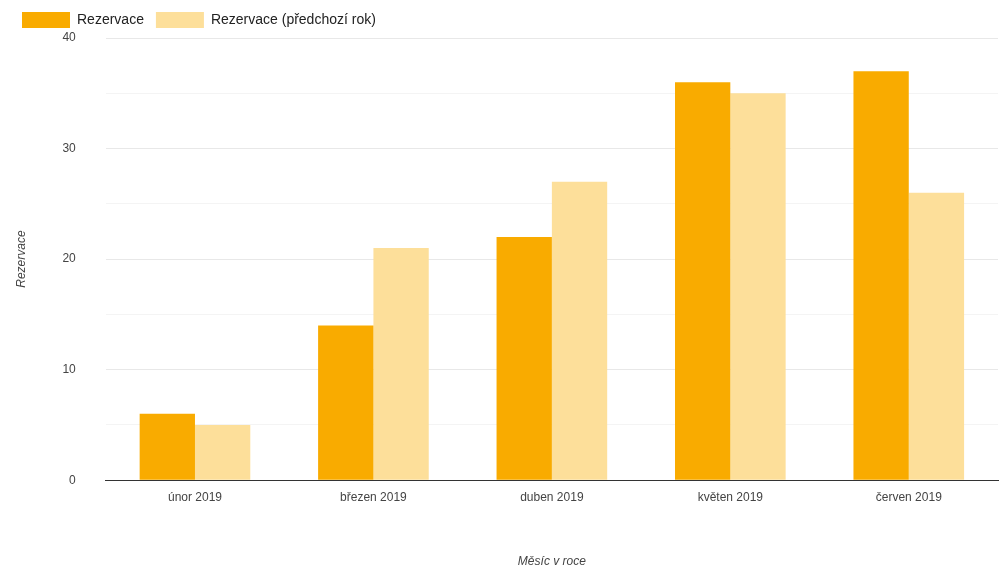 The width and height of the screenshot is (1004, 583). What do you see at coordinates (69, 37) in the screenshot?
I see `y-tick-label: 40` at bounding box center [69, 37].